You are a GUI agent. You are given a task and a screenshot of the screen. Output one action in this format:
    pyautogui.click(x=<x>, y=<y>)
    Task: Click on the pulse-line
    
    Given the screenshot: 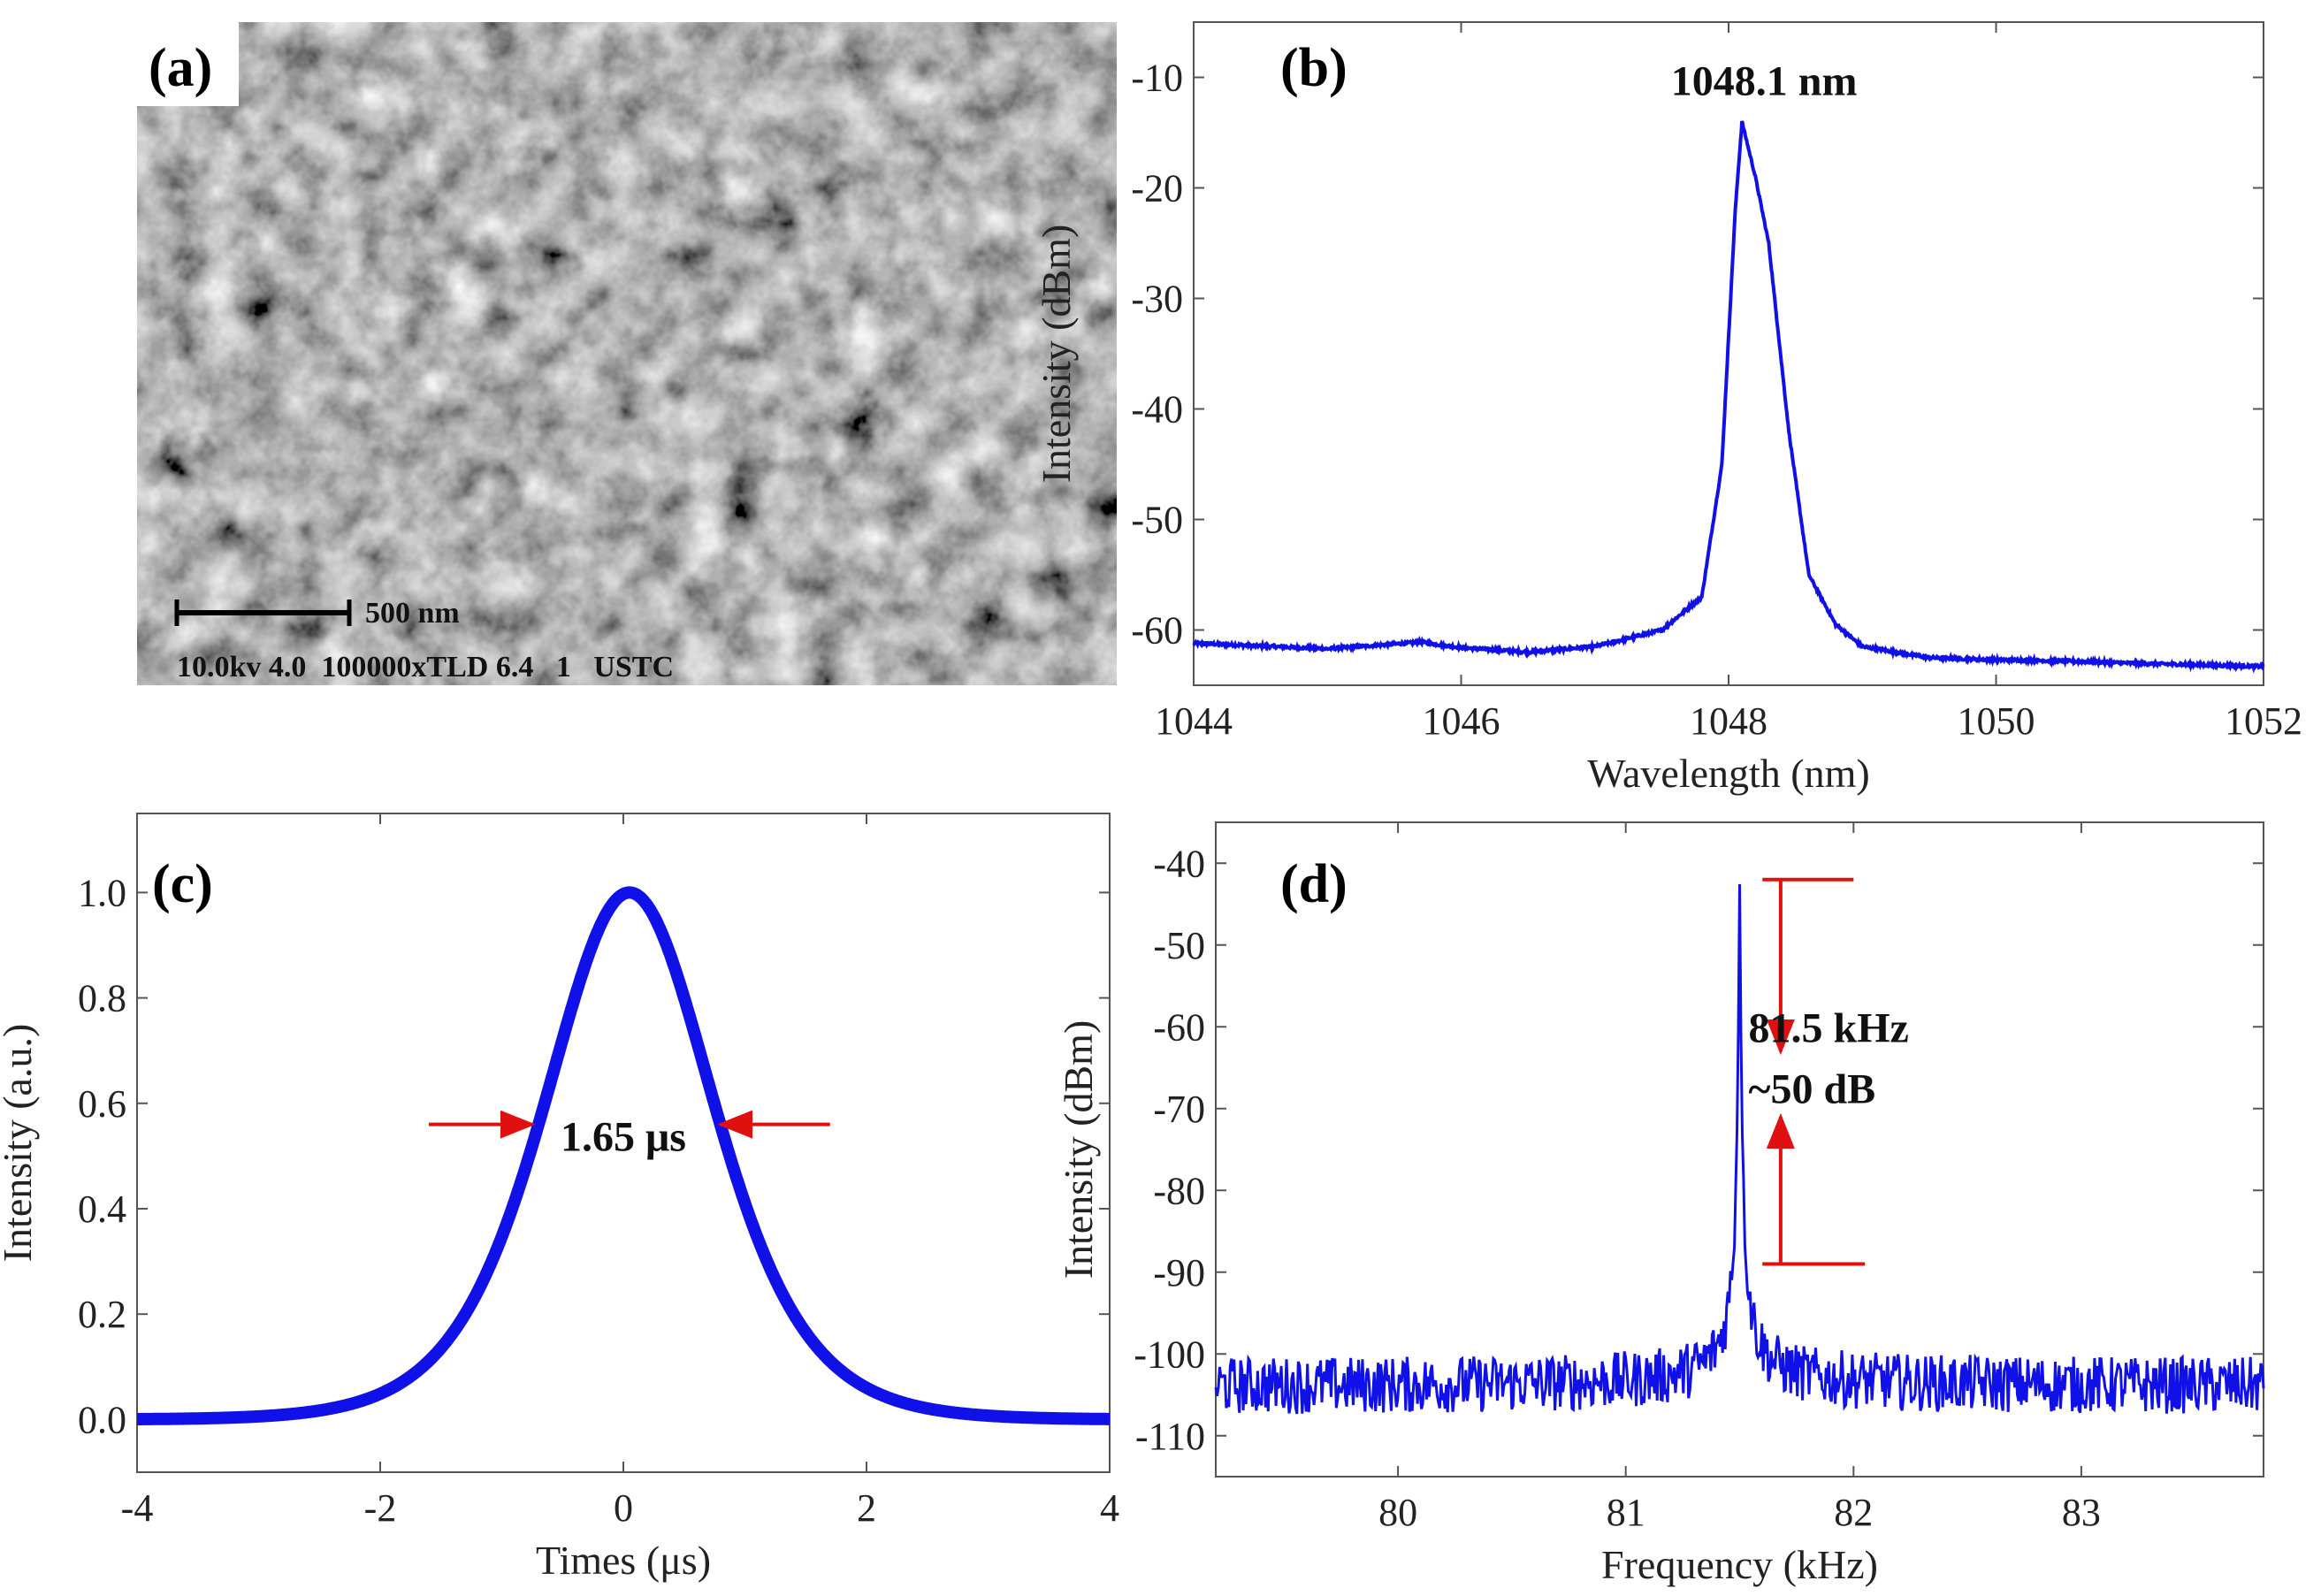 What is the action you would take?
    pyautogui.click(x=624, y=1155)
    